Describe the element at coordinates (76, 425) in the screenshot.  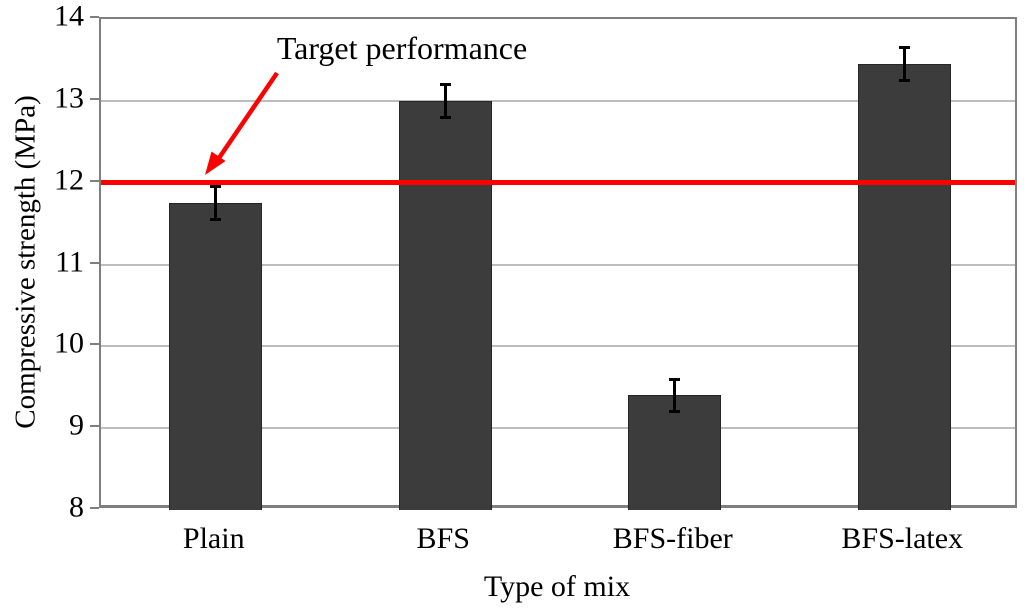
I see `y-tick-label-9: 9` at that location.